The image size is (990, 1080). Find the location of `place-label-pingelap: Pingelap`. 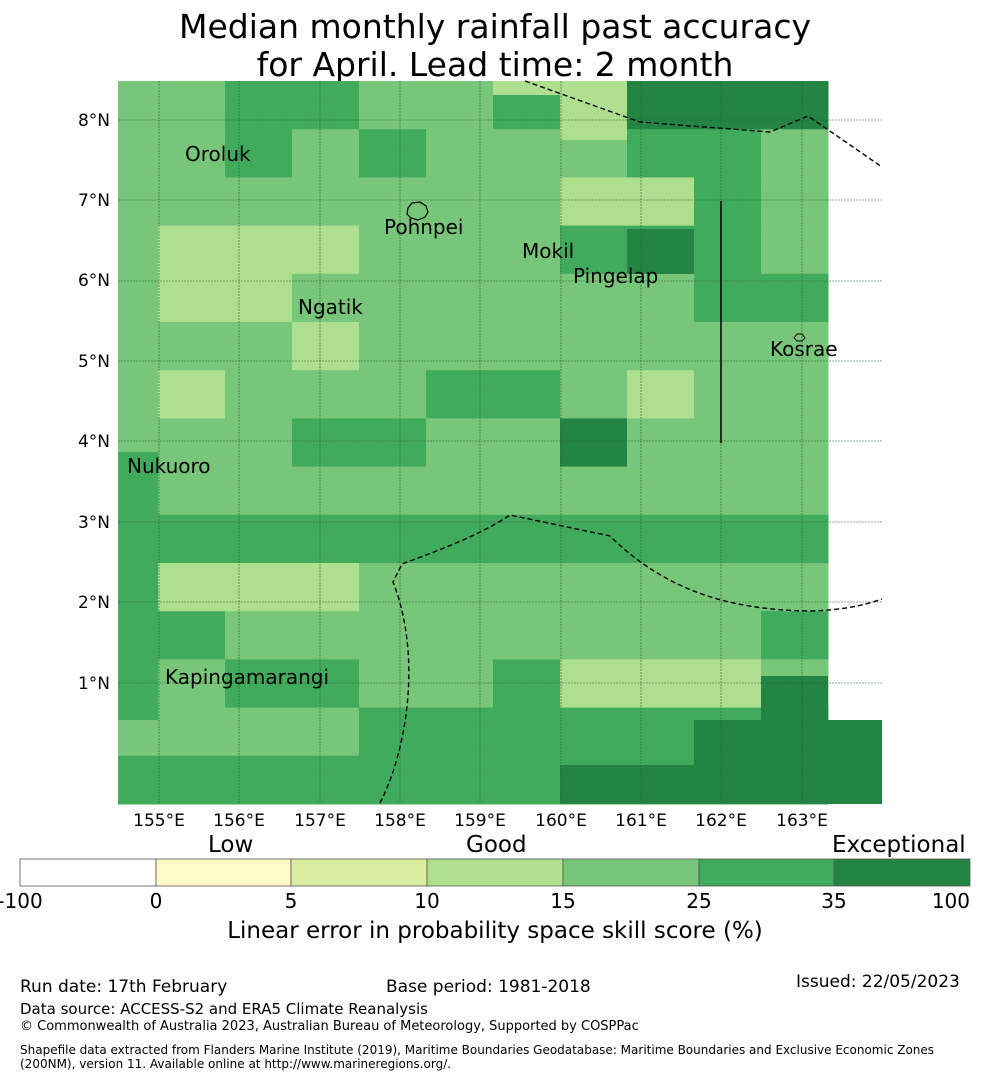

place-label-pingelap: Pingelap is located at coordinates (615, 276).